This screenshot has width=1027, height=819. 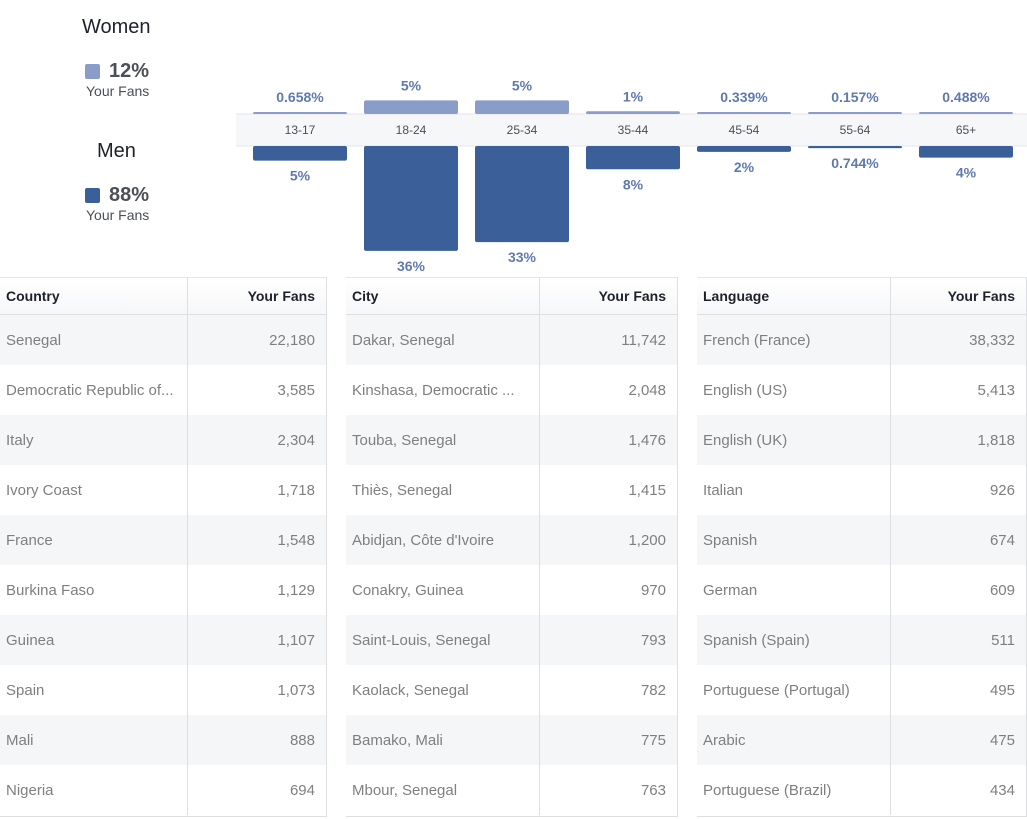 What do you see at coordinates (608, 740) in the screenshot?
I see `fans-cell: 775` at bounding box center [608, 740].